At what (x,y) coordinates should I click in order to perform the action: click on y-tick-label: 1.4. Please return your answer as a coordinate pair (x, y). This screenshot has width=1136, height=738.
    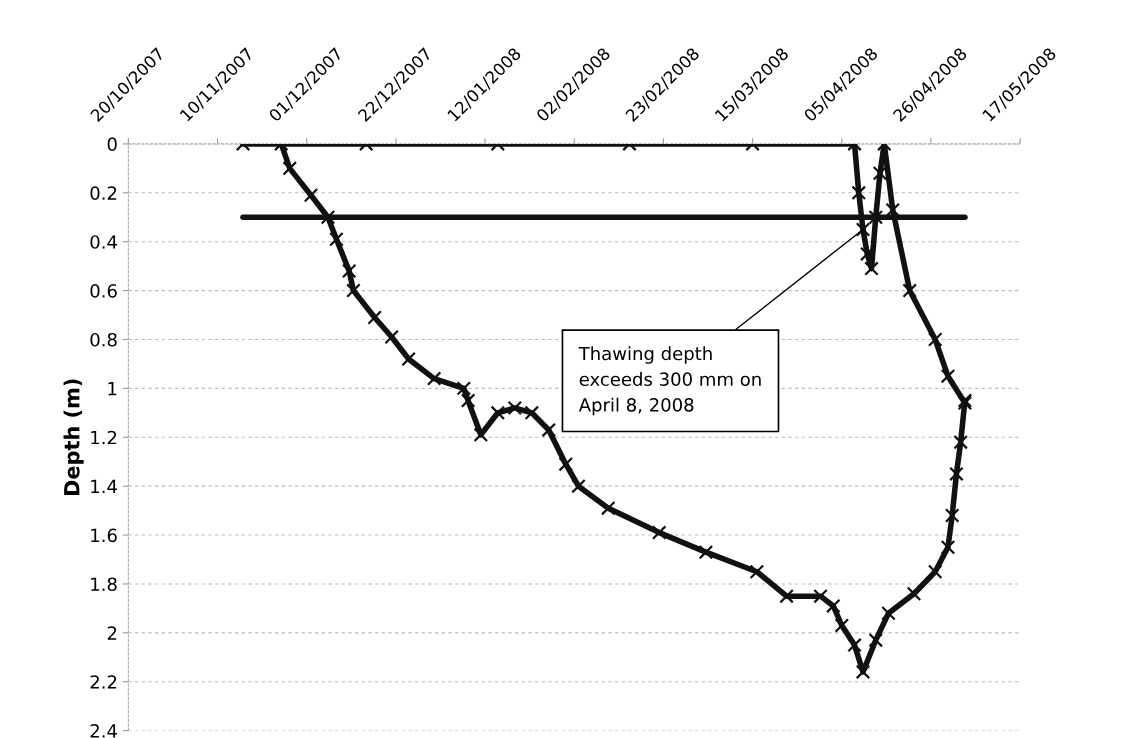
    Looking at the image, I should click on (104, 486).